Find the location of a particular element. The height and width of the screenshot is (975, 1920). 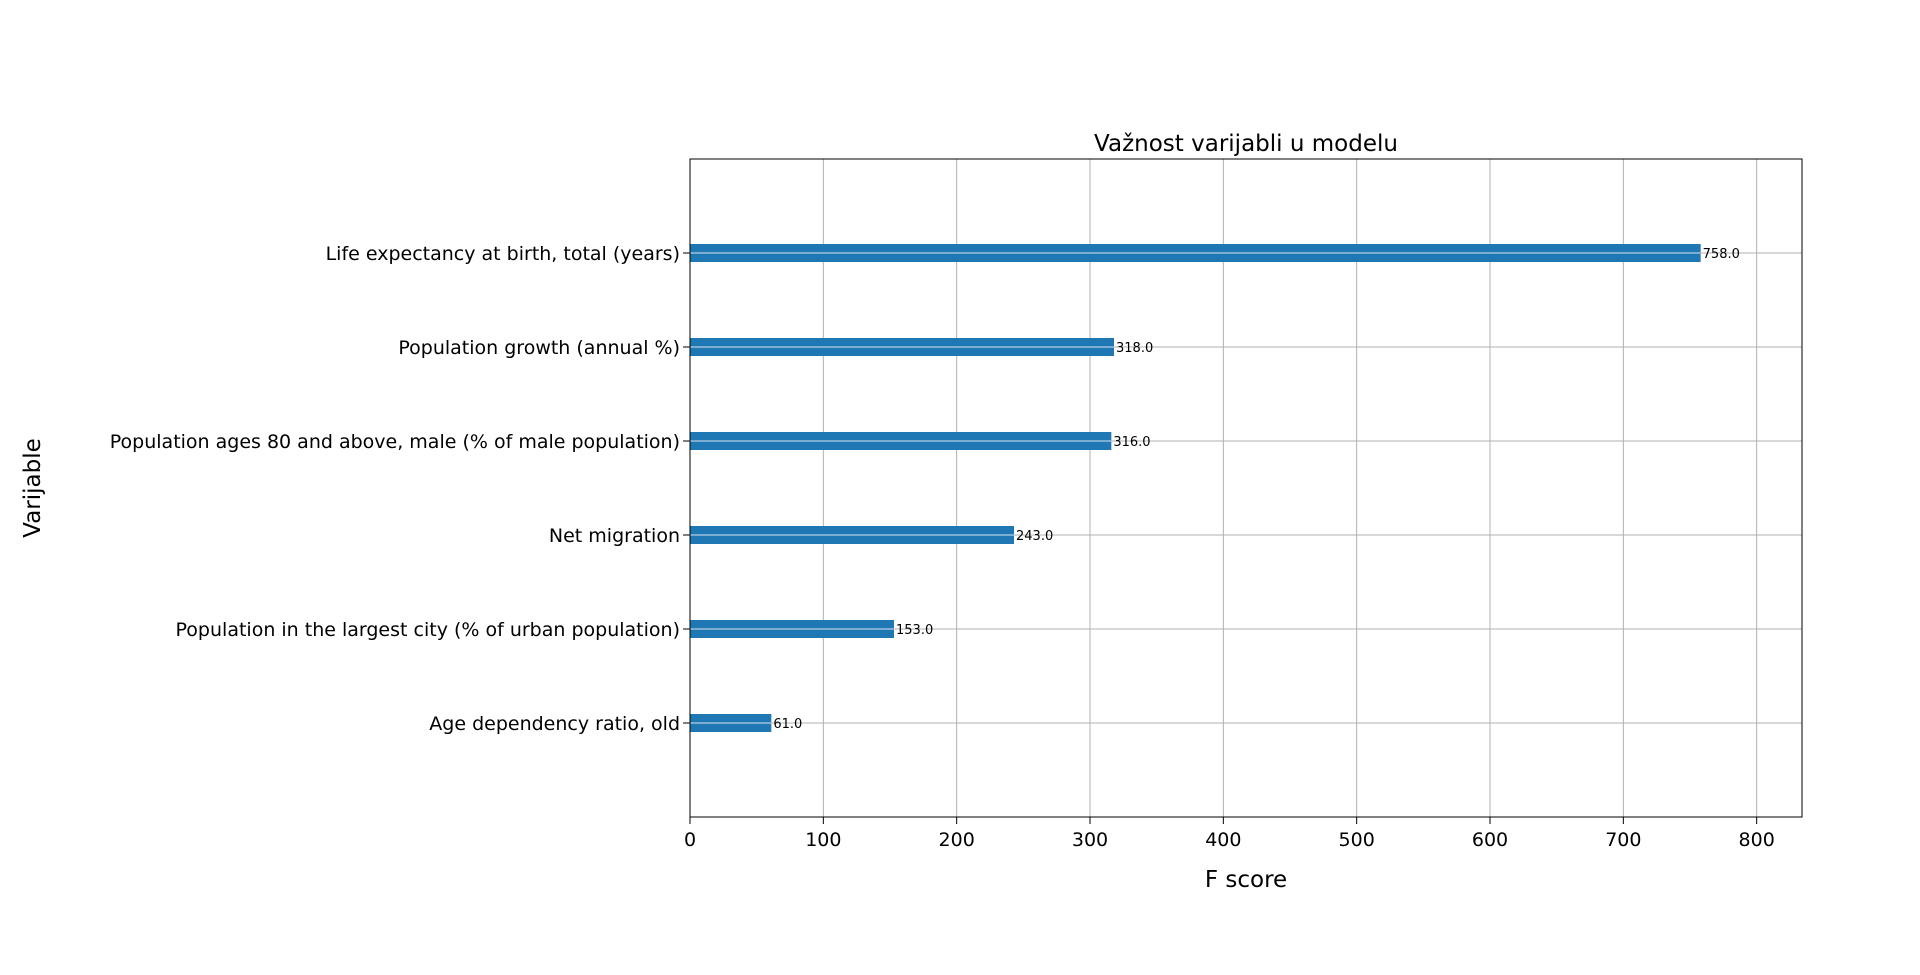

y-tick-label: Age dependency ratio, old is located at coordinates (554, 724).